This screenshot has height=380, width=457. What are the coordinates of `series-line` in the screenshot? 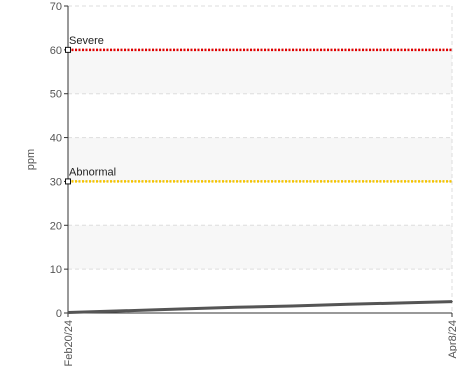 It's located at (260, 307).